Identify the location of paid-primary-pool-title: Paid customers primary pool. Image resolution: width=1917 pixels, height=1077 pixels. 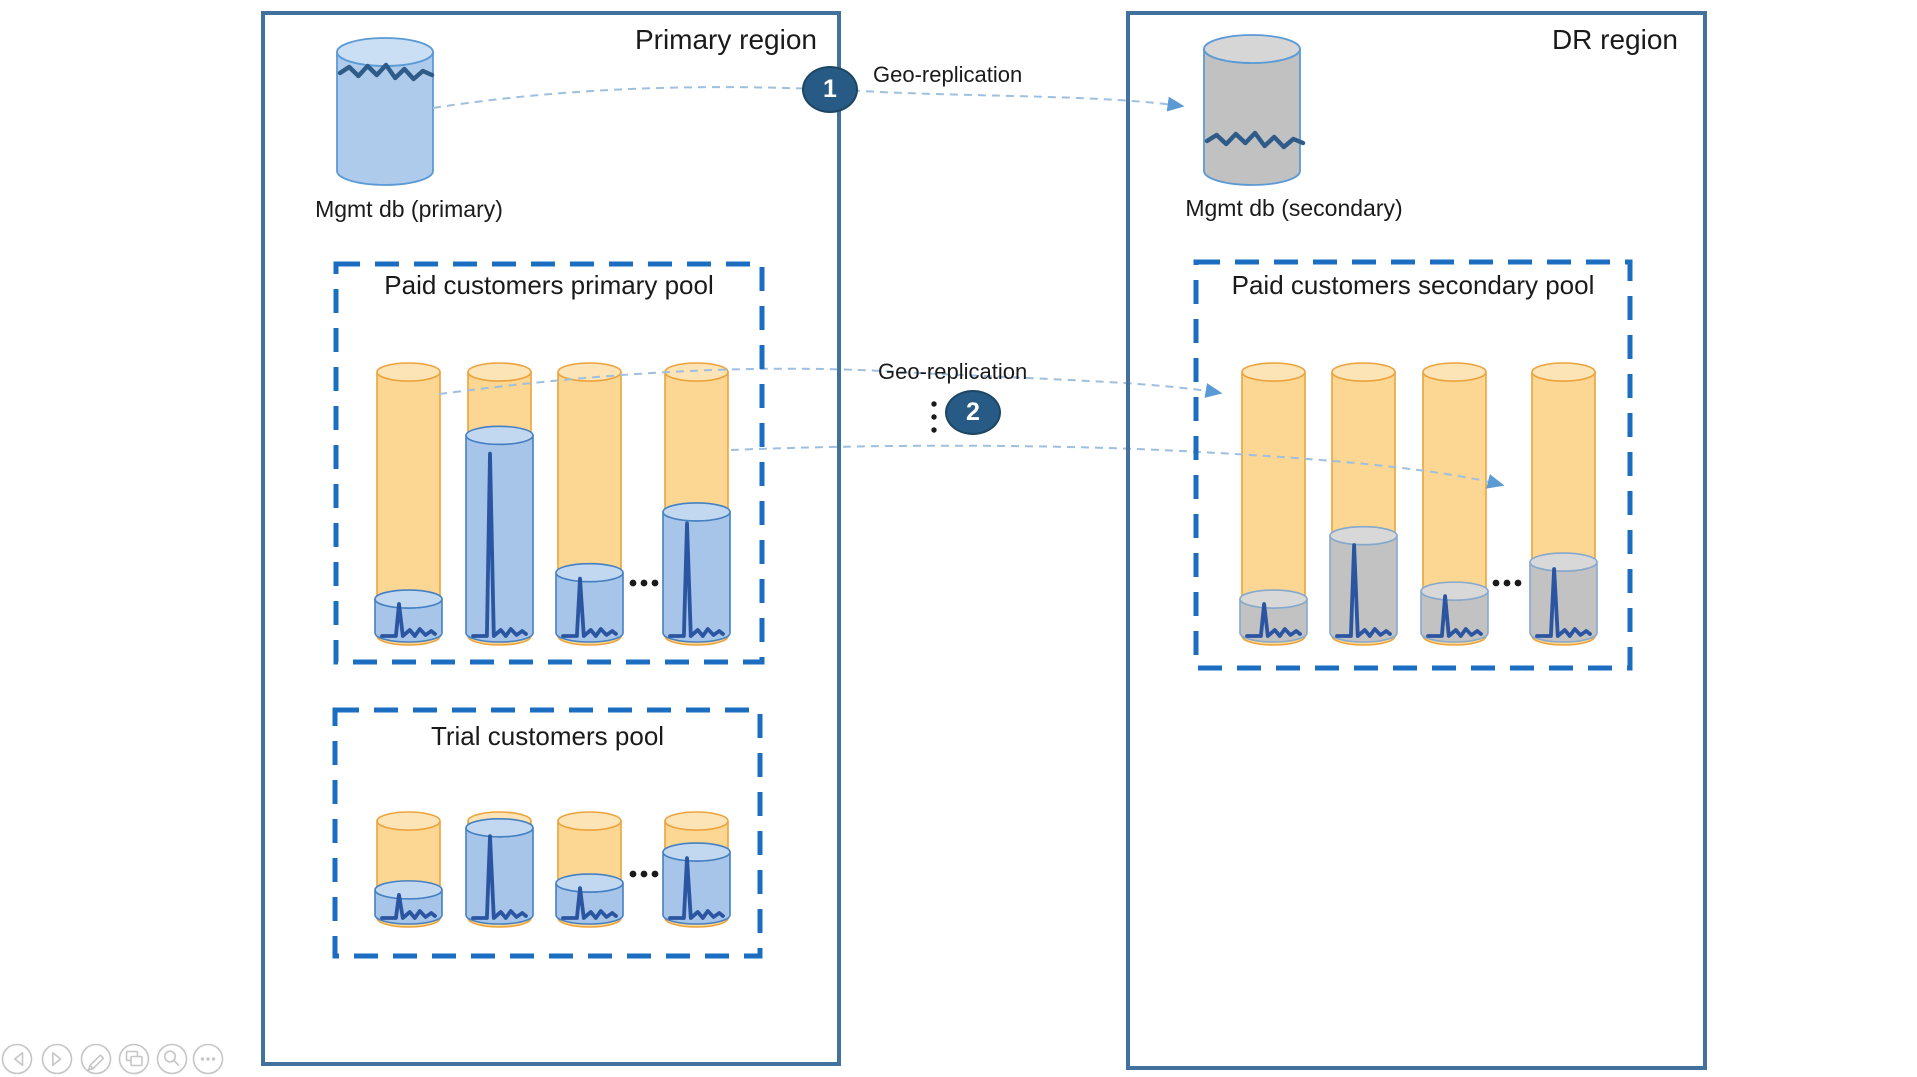
(549, 285).